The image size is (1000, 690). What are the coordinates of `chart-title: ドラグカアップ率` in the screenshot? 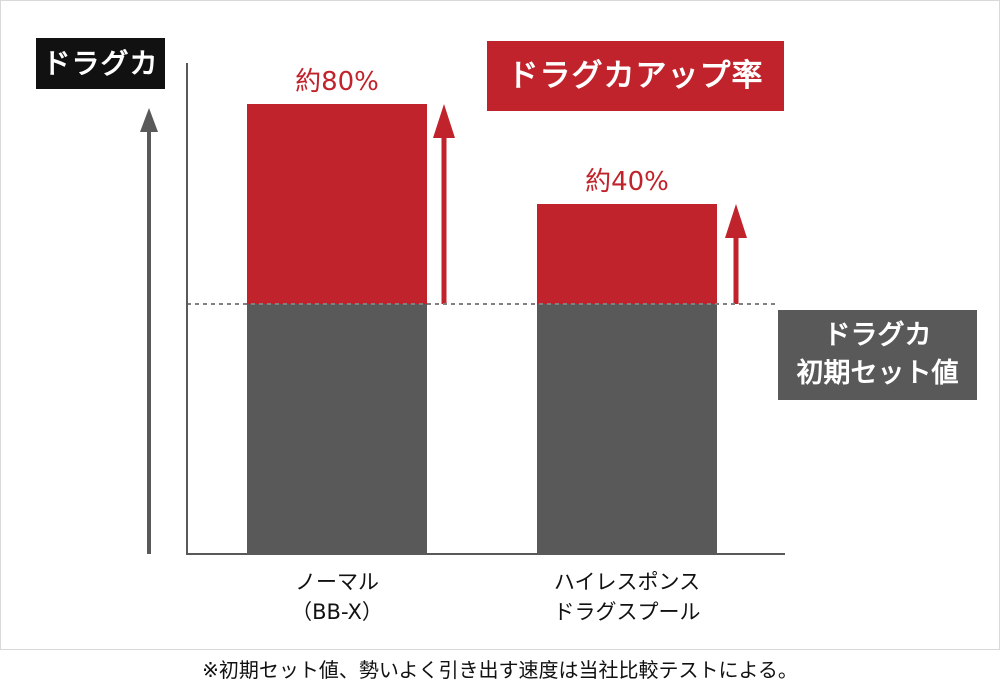 It's located at (635, 76).